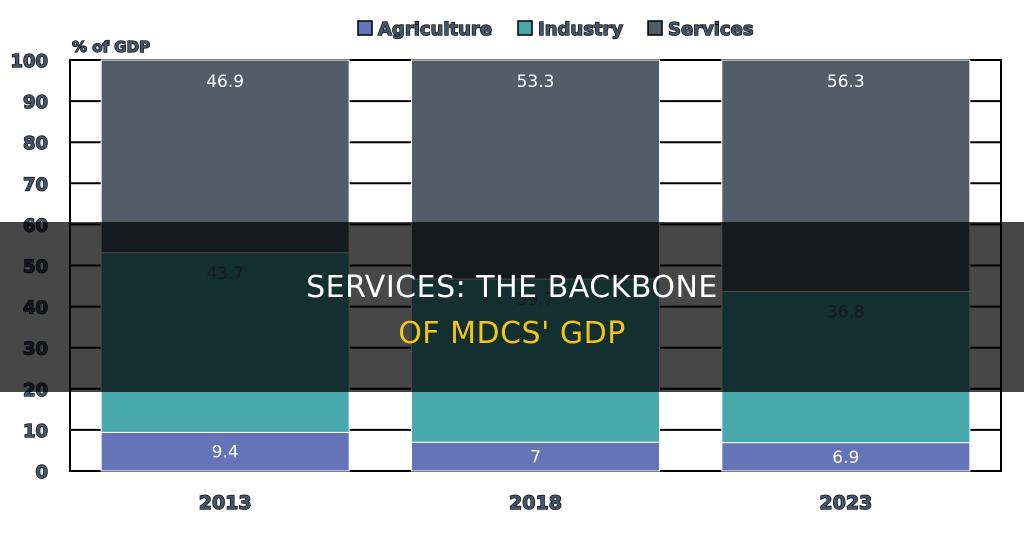  What do you see at coordinates (846, 82) in the screenshot?
I see `data-label: 56.3` at bounding box center [846, 82].